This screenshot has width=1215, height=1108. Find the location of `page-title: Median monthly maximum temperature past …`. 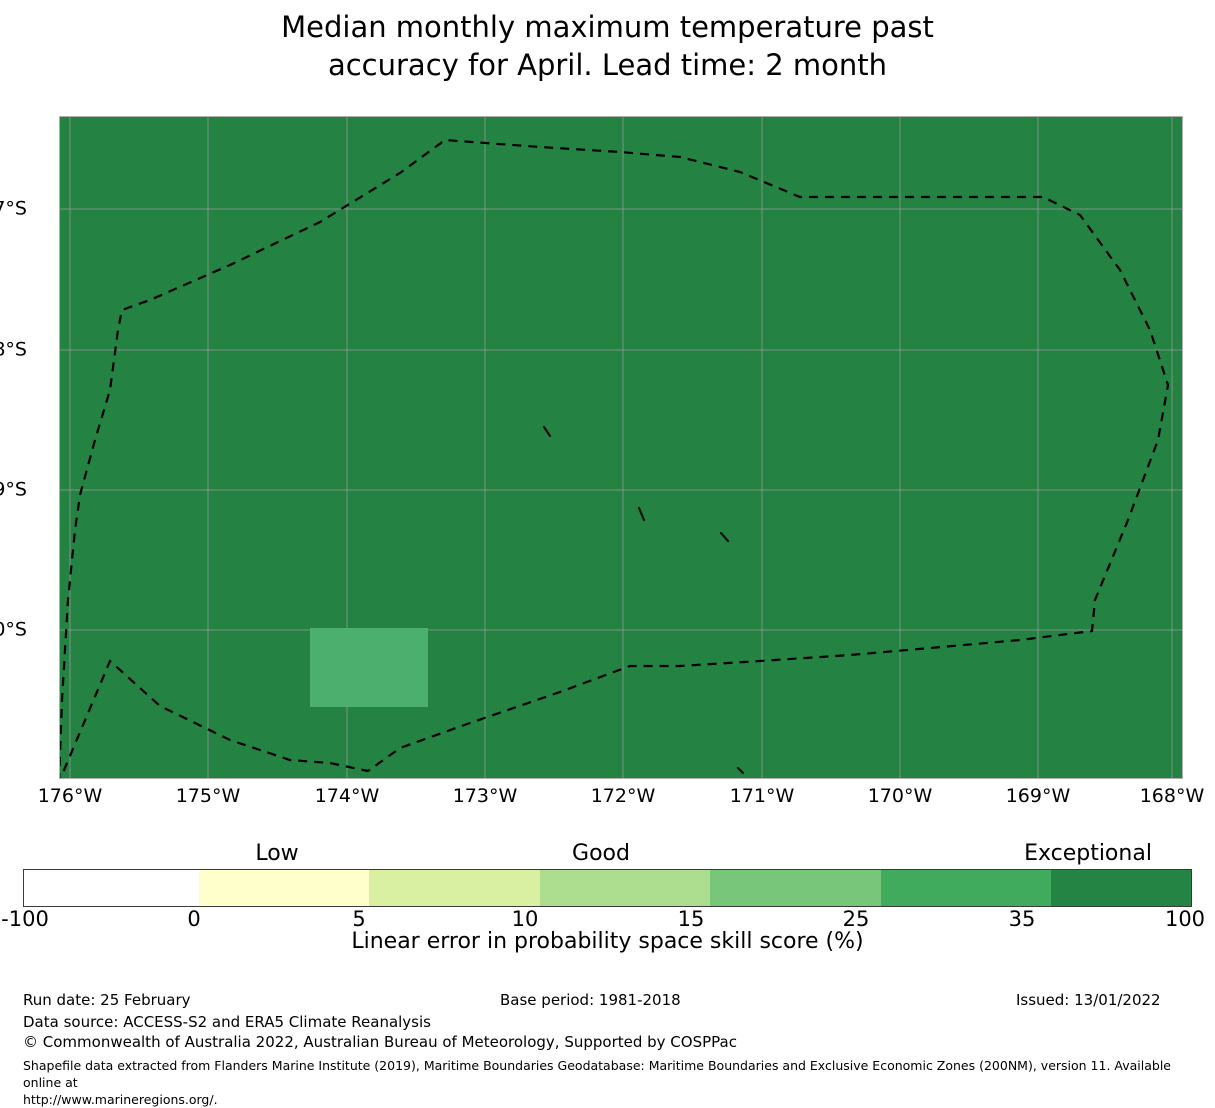

page-title: Median monthly maximum temperature past … is located at coordinates (607, 46).